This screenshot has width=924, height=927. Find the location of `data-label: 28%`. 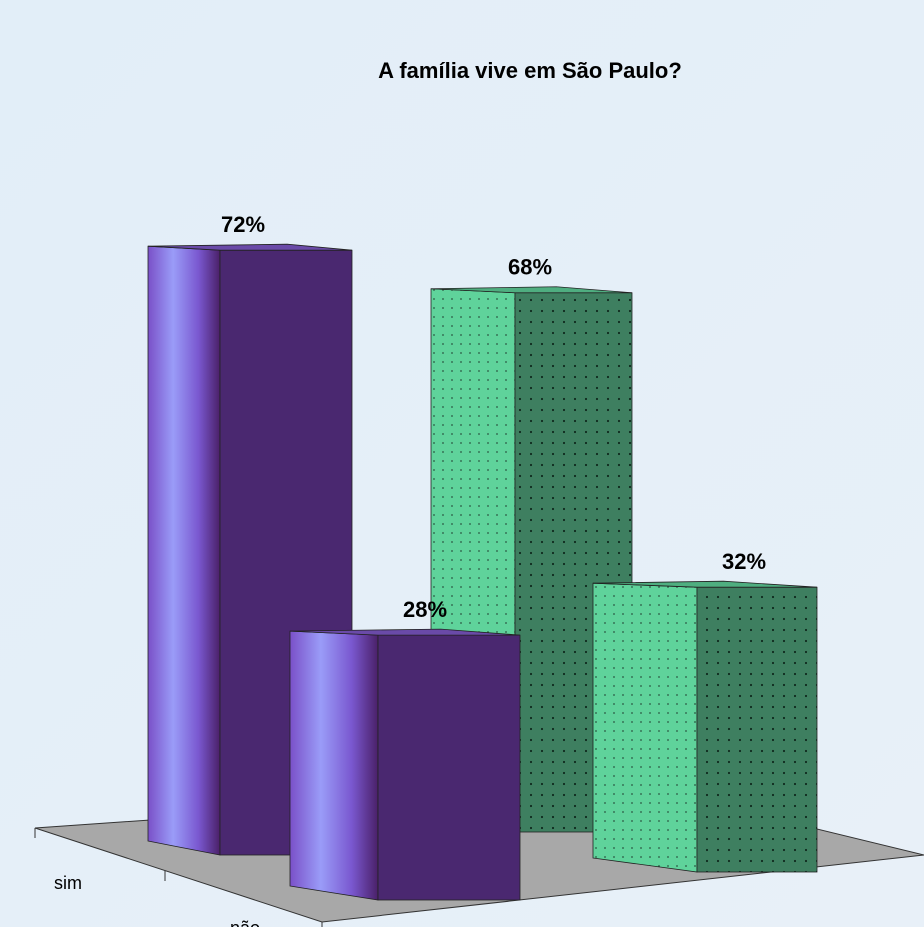

data-label: 28% is located at coordinates (425, 609).